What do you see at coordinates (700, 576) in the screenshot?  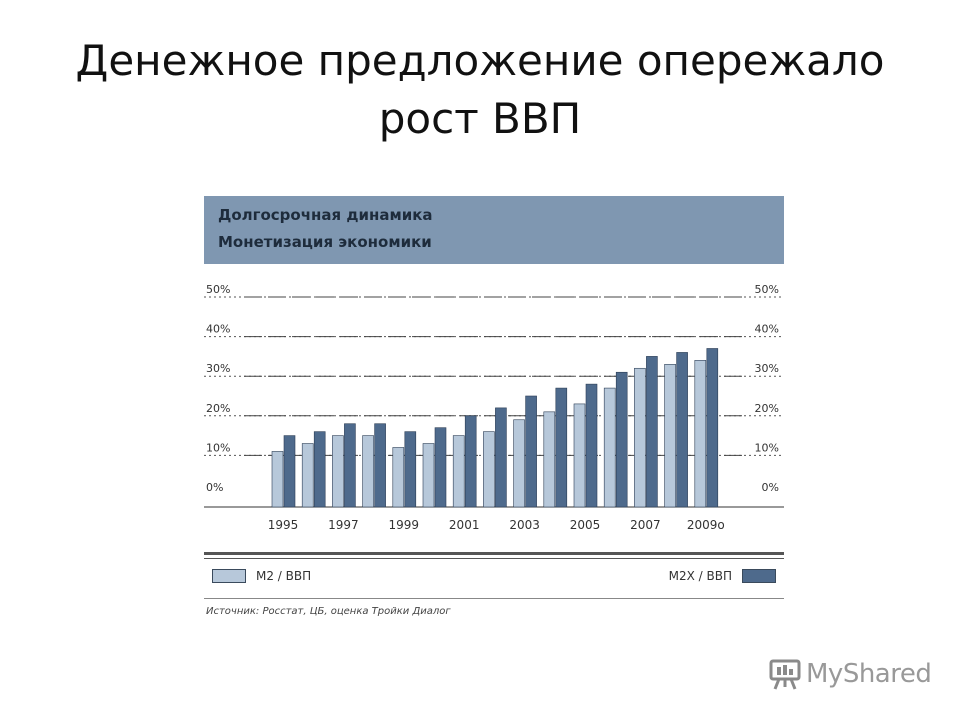 I see `legend-label-m2x: М2Х / ВВП` at bounding box center [700, 576].